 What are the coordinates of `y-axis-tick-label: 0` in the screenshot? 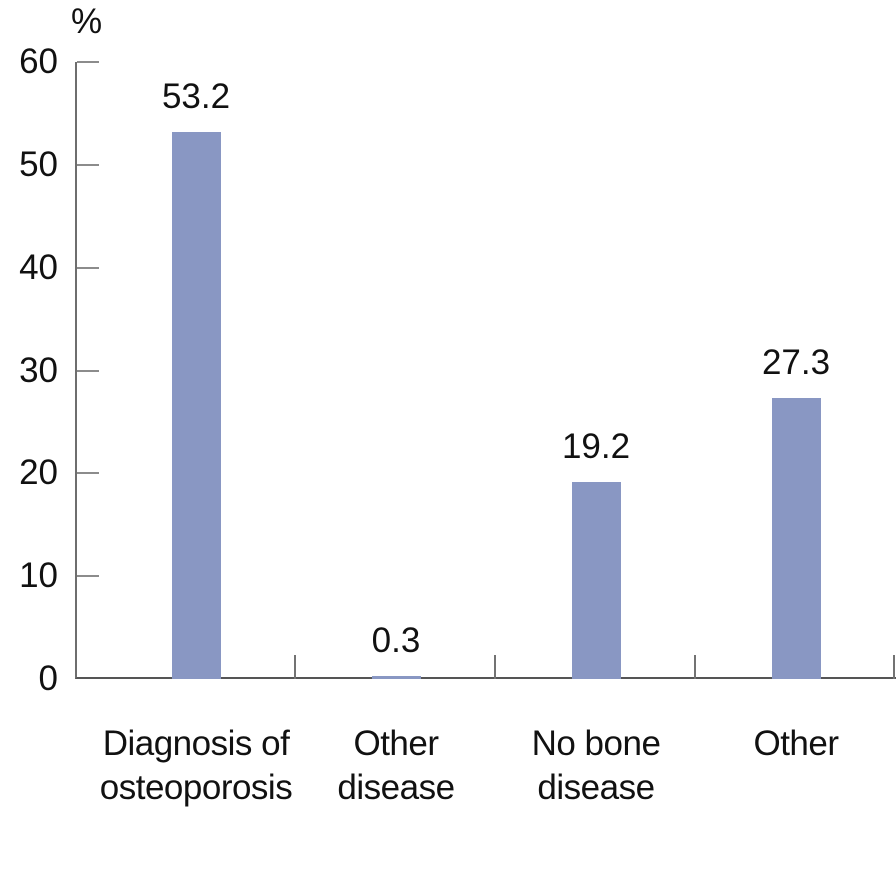 It's located at (48, 678).